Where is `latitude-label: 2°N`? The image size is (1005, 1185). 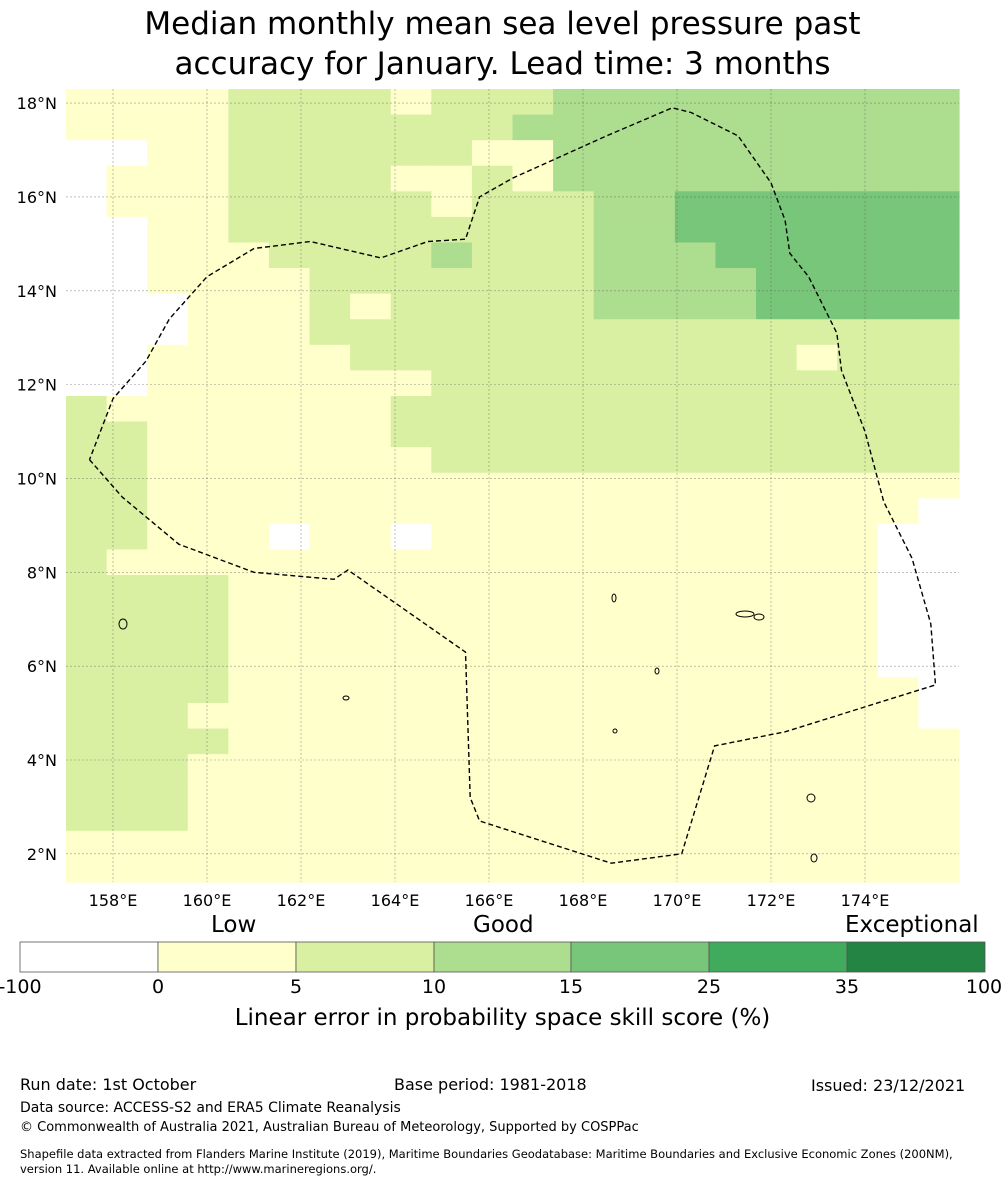
latitude-label: 2°N is located at coordinates (42, 854).